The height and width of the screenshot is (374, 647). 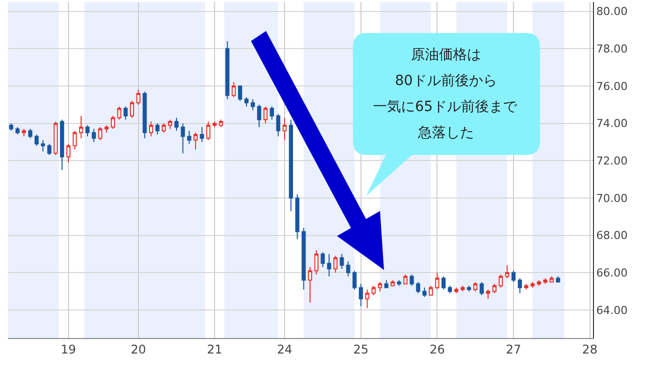 What do you see at coordinates (445, 107) in the screenshot?
I see `annotation: 一気に65ドル前後まで` at bounding box center [445, 107].